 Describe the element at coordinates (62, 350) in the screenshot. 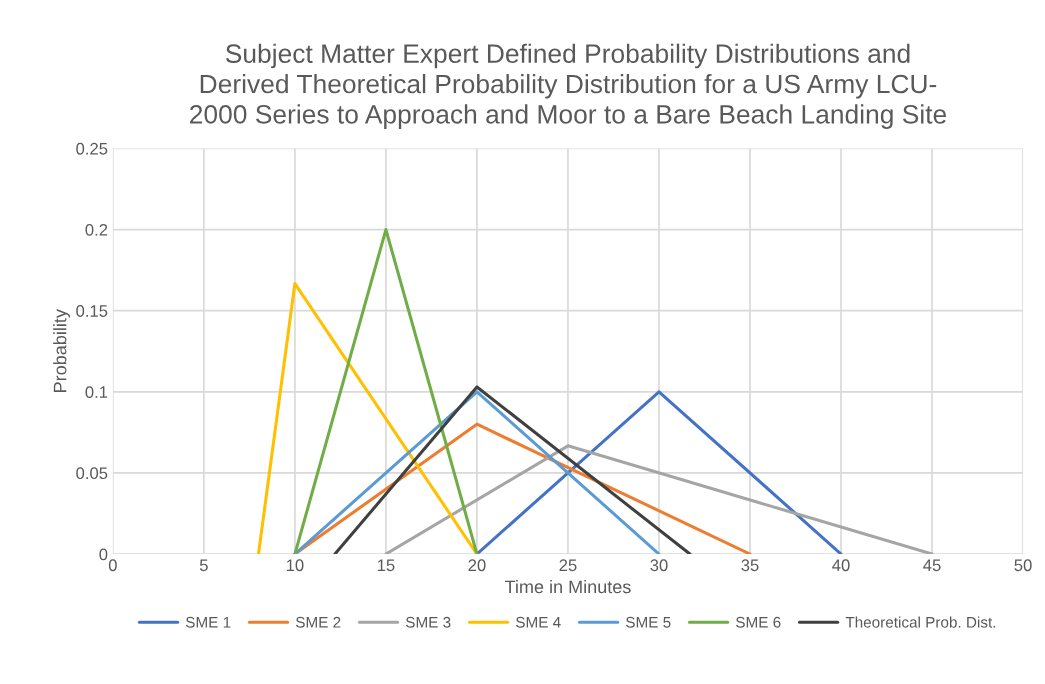

I see `y-axis-title: Probability` at that location.